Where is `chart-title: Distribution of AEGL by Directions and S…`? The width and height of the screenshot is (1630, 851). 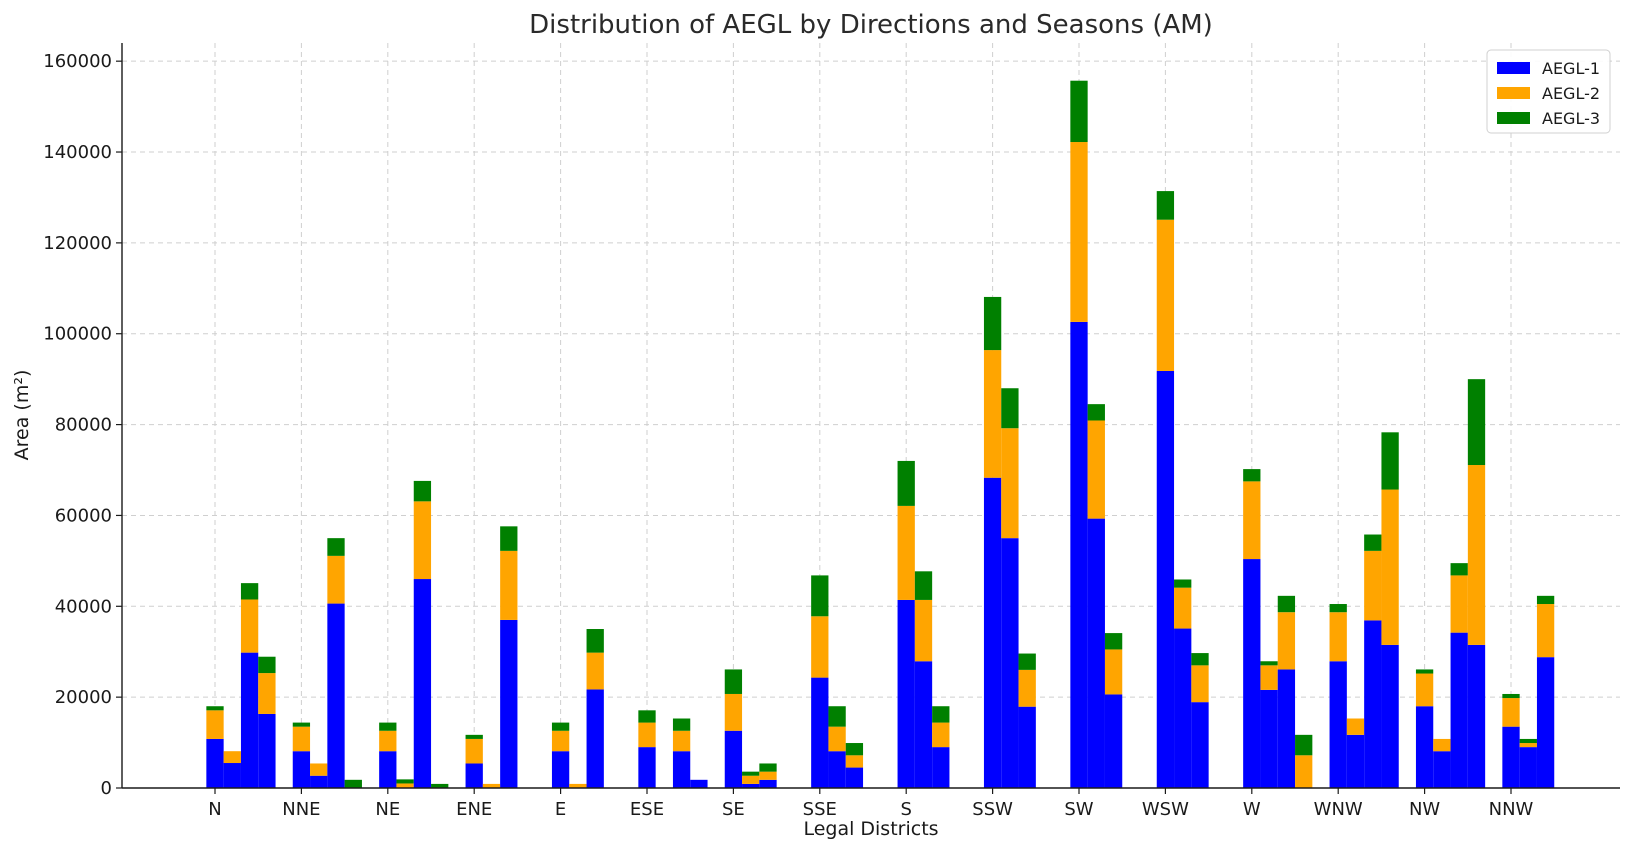
chart-title: Distribution of AEGL by Directions and S… is located at coordinates (871, 25).